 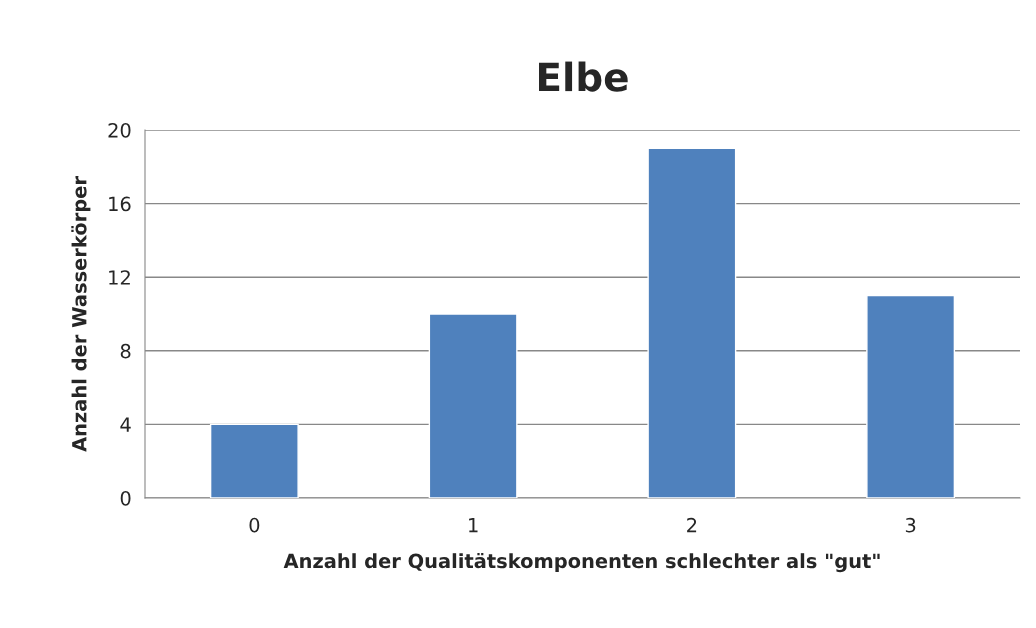 What do you see at coordinates (254, 525) in the screenshot?
I see `x-tick-label: 0` at bounding box center [254, 525].